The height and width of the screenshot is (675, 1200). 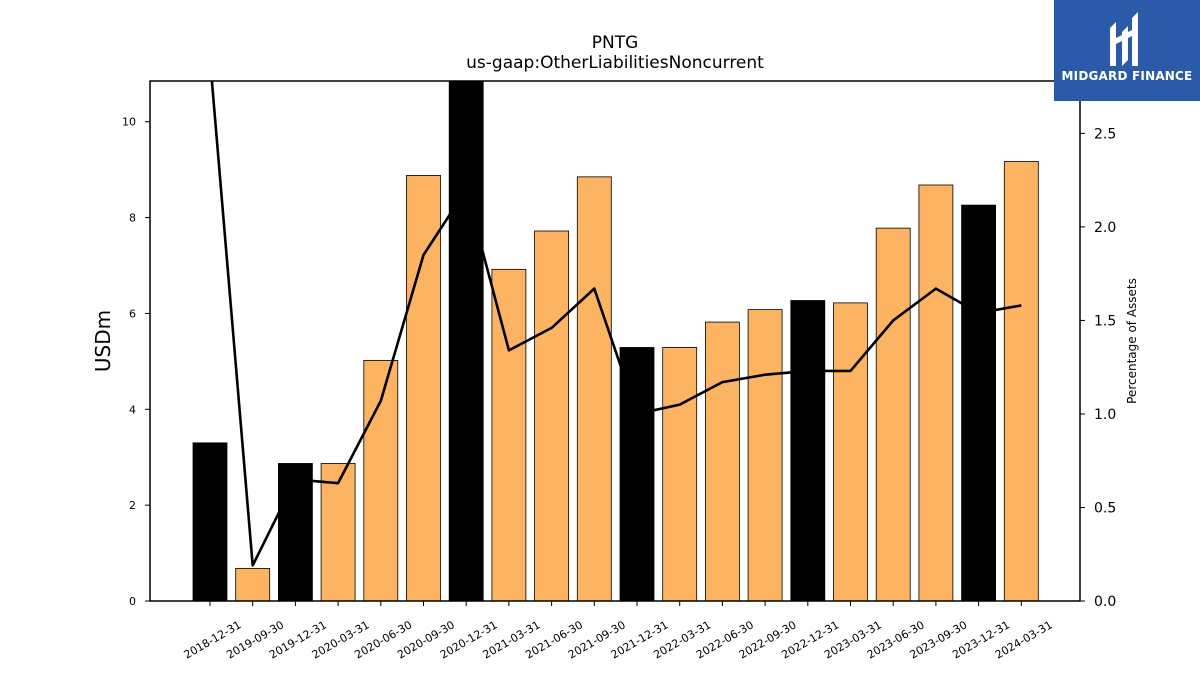 I want to click on brand-logo: MIDGARD FINANCE, so click(x=1127, y=50).